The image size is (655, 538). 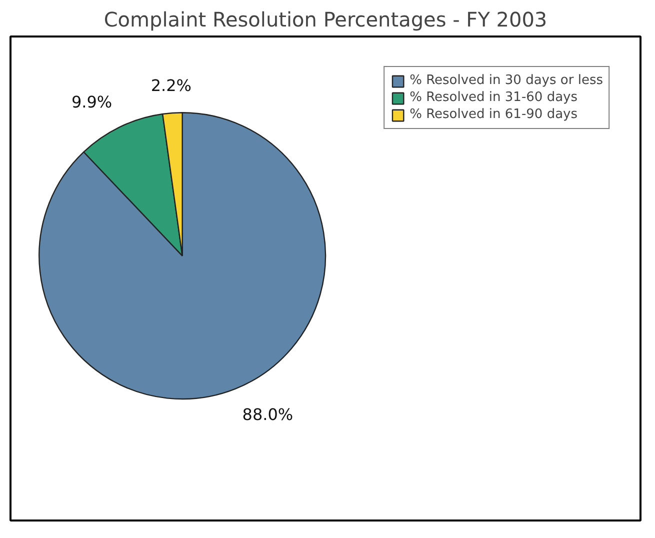 I want to click on legend-label: % Resolved in 31-60 days, so click(x=494, y=97).